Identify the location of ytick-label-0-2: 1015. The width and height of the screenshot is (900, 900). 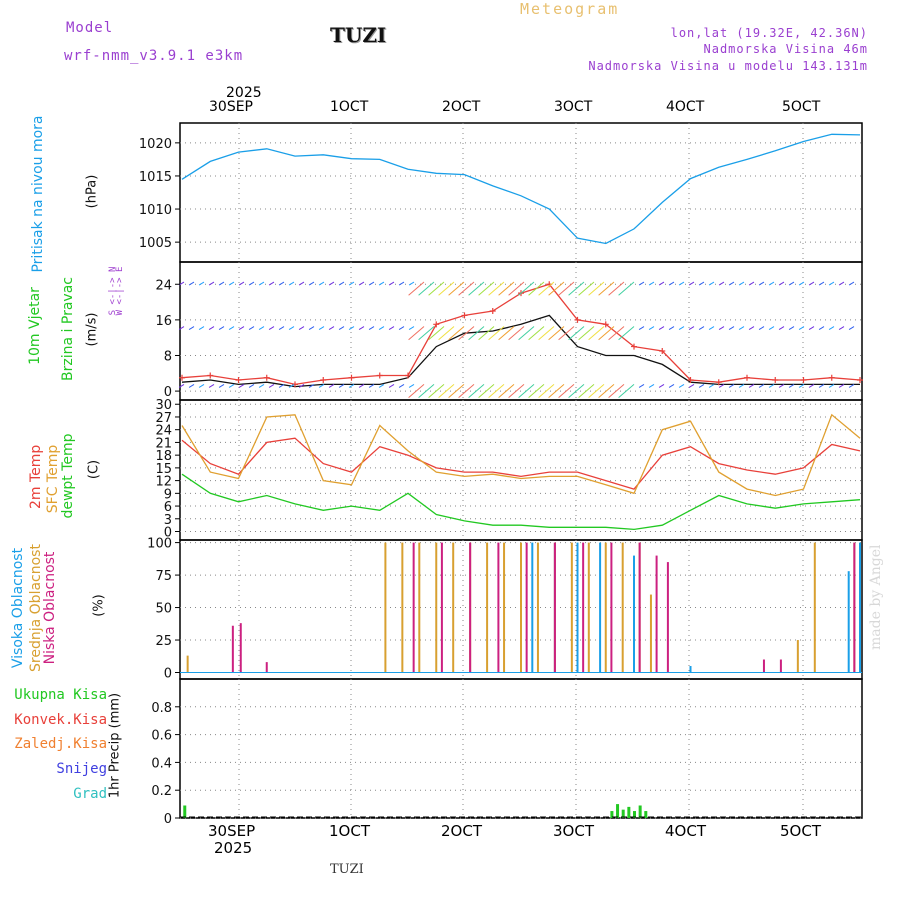
(155, 177).